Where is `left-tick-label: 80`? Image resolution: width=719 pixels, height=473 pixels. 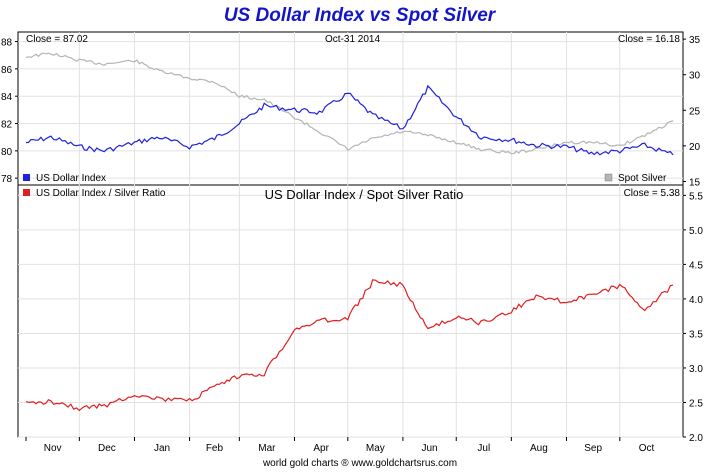 left-tick-label: 80 is located at coordinates (7, 152).